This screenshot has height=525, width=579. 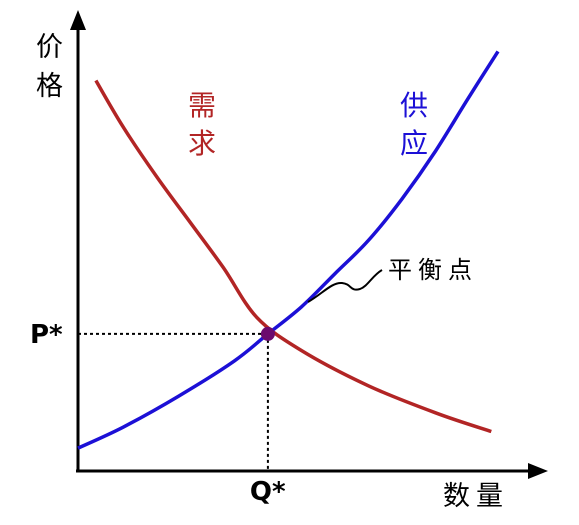 I want to click on y-axis-arrow, so click(x=78, y=20).